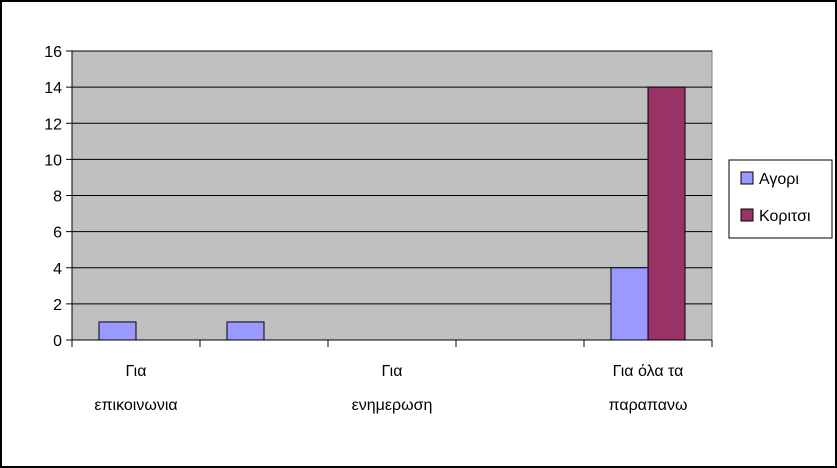 This screenshot has width=837, height=468. Describe the element at coordinates (648, 405) in the screenshot. I see `category-label: παραπανω` at that location.